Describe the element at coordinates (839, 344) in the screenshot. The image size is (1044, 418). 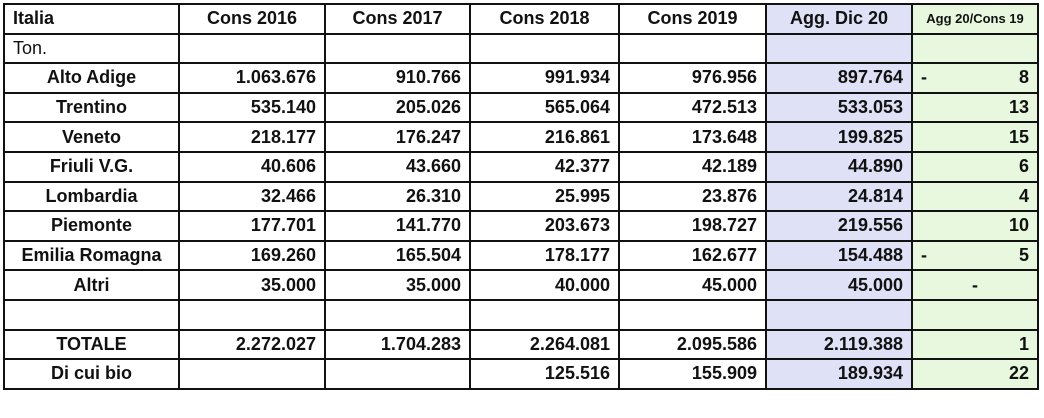
I see `value-cell: 2.119.388` at that location.